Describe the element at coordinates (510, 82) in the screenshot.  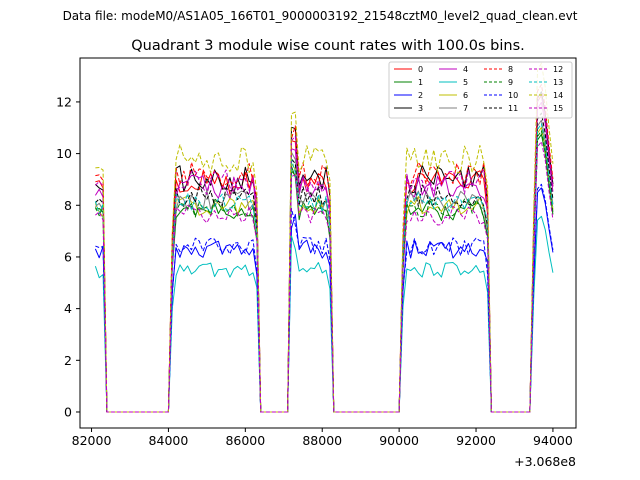
I see `legend-label: 9` at that location.